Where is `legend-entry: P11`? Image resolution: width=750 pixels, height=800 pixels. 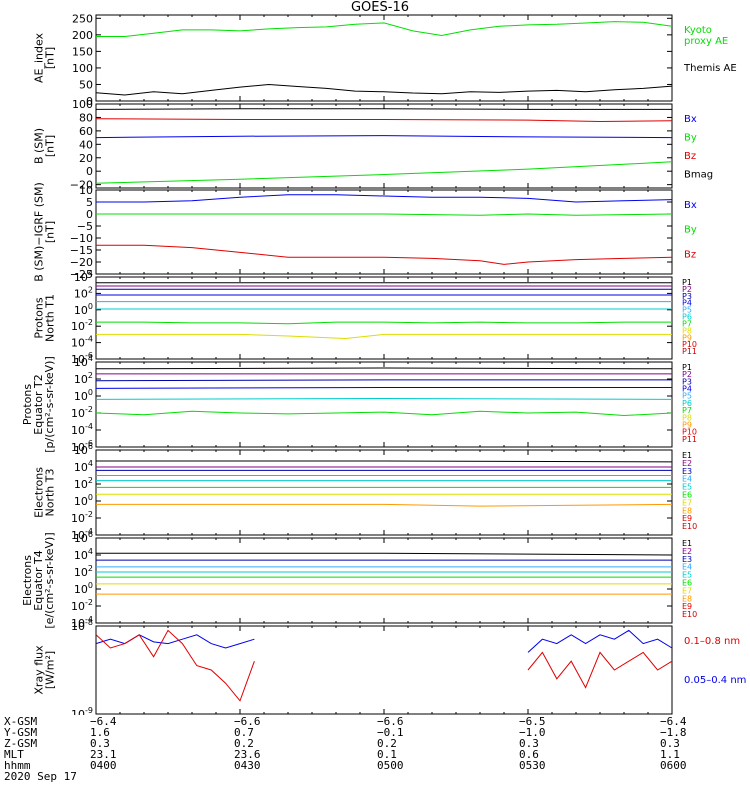 legend-entry: P11 is located at coordinates (689, 439).